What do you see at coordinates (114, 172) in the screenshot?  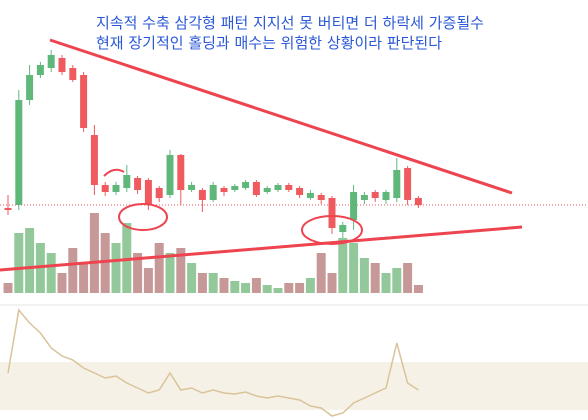 I see `annotation-stroke` at bounding box center [114, 172].